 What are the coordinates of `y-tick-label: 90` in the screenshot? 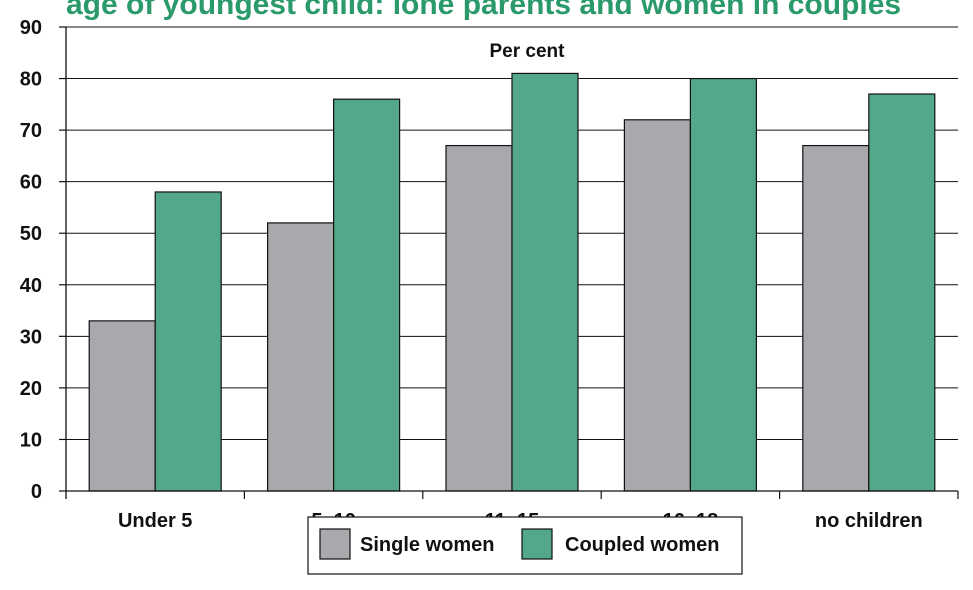 It's located at (31, 28).